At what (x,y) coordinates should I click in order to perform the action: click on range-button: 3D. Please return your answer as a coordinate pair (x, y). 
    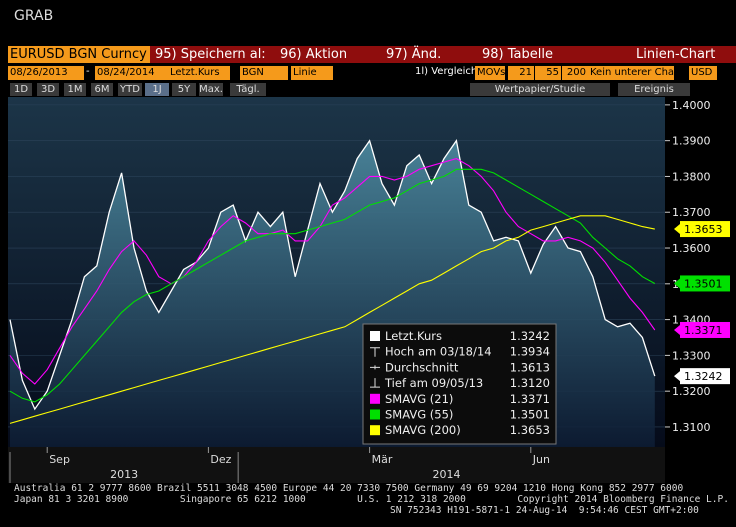
    Looking at the image, I should click on (48, 89).